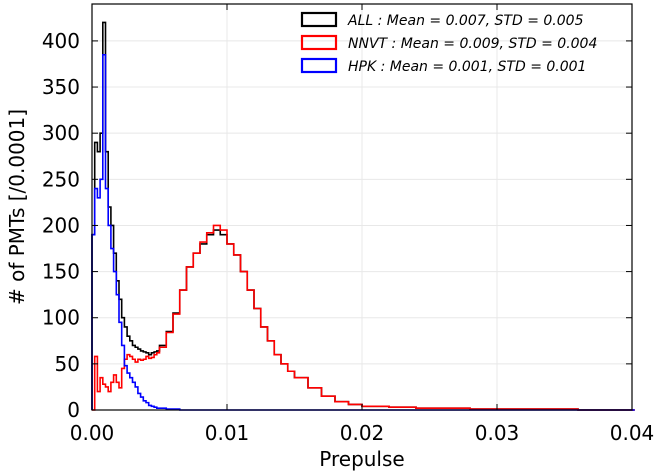  I want to click on legend-label: NNVT : Mean = 0.009, STD = 0.004, so click(472, 44).